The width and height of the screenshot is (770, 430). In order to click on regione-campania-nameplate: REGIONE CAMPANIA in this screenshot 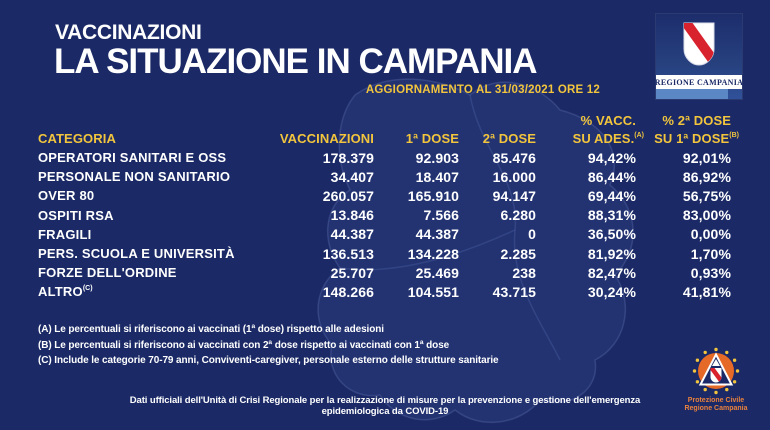, I will do `click(699, 82)`.